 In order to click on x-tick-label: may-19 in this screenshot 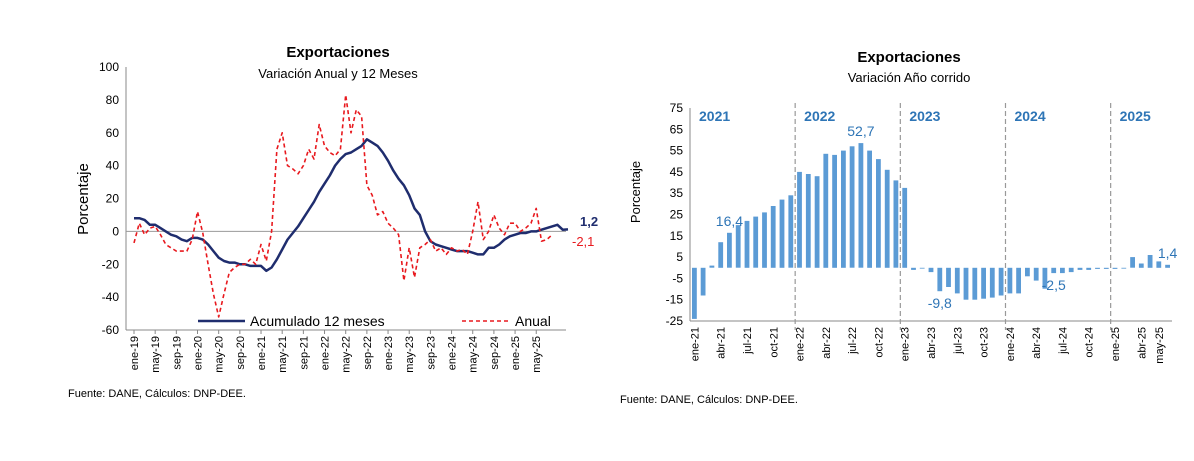, I will do `click(156, 354)`.